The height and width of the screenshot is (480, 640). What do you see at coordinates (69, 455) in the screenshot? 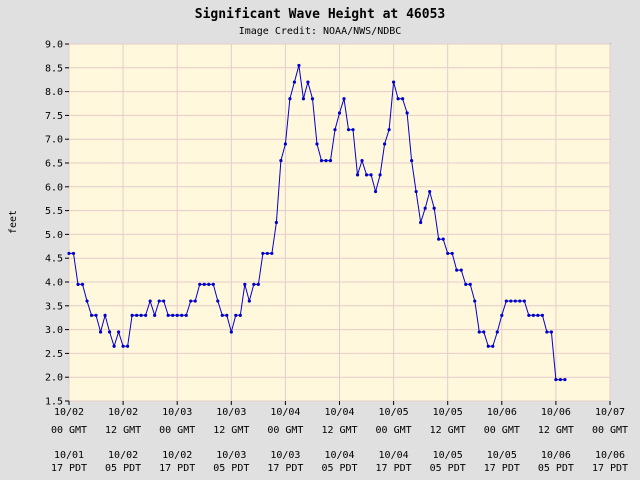
I see `x-tick-pdt-date: 10/01` at bounding box center [69, 455].